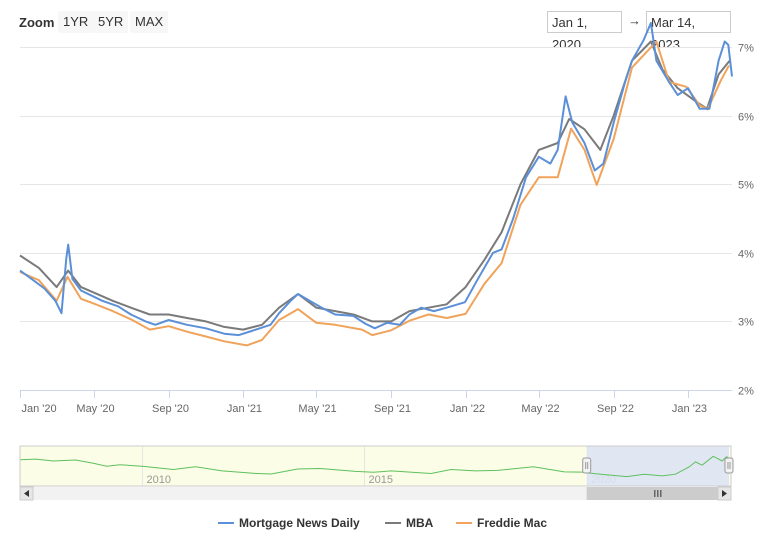  What do you see at coordinates (299, 523) in the screenshot?
I see `legend-label: Mortgage News Daily` at bounding box center [299, 523].